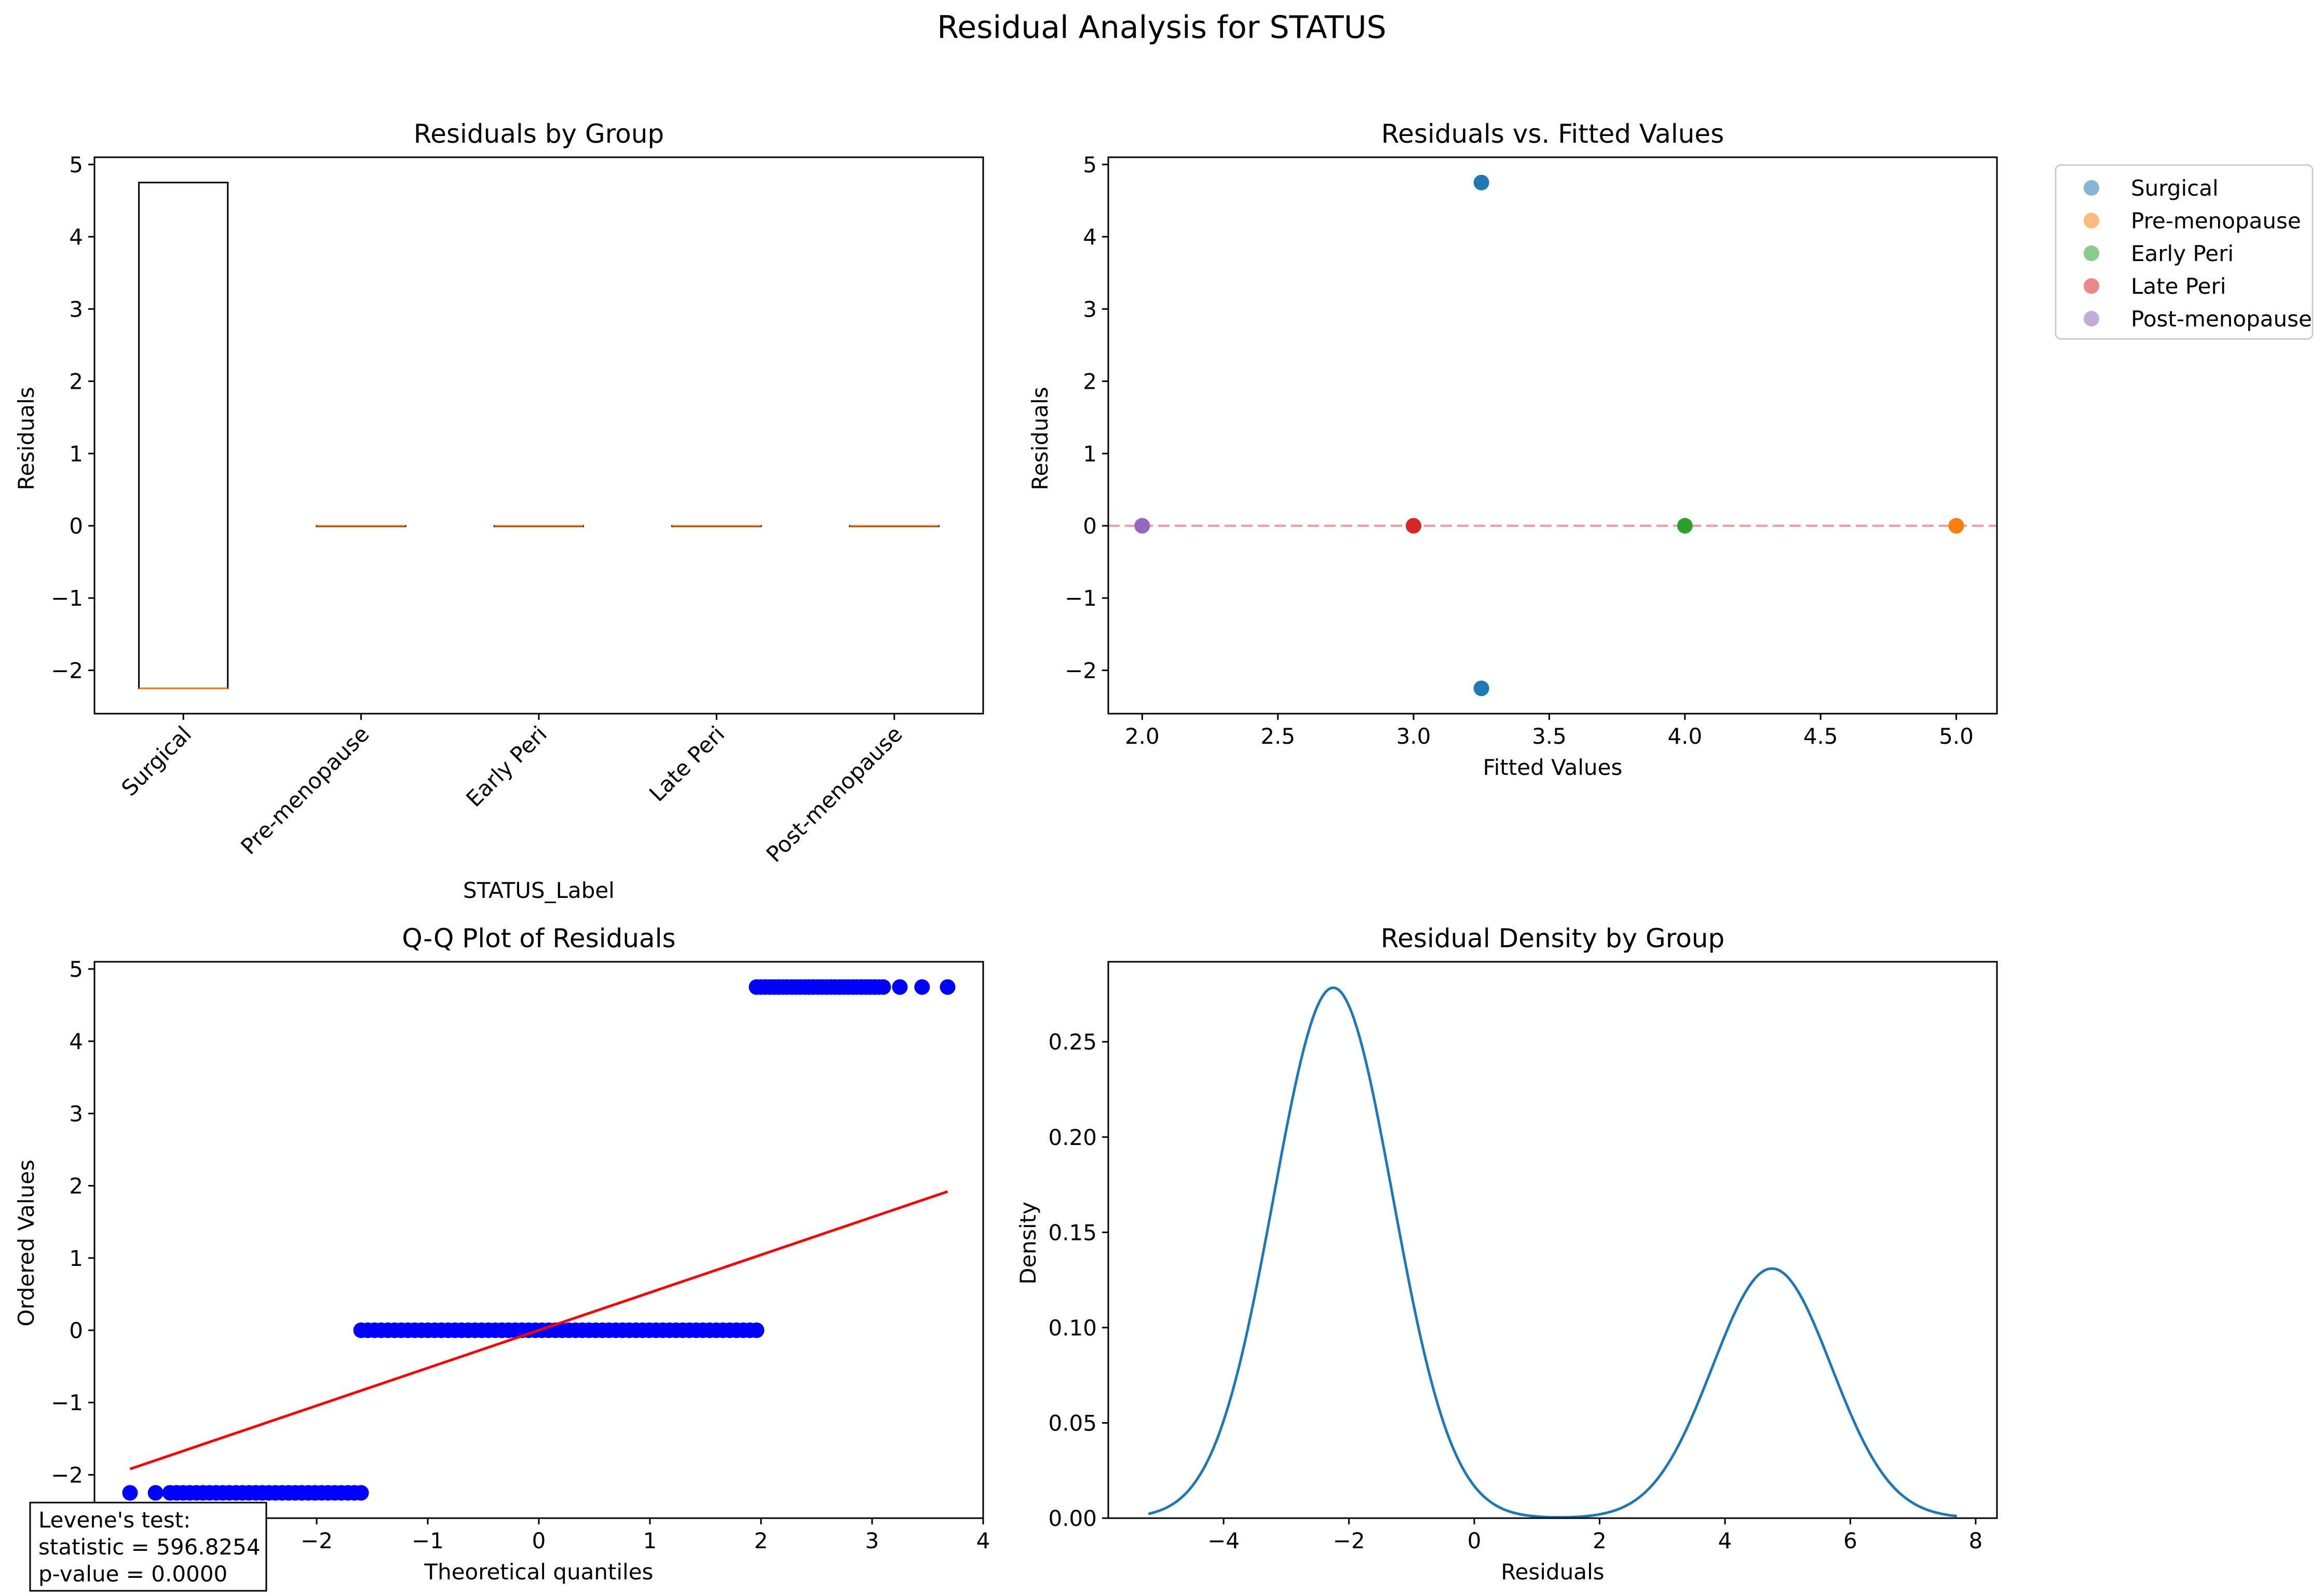 The width and height of the screenshot is (2324, 1596). I want to click on y-axis-label: Density, so click(1028, 1243).